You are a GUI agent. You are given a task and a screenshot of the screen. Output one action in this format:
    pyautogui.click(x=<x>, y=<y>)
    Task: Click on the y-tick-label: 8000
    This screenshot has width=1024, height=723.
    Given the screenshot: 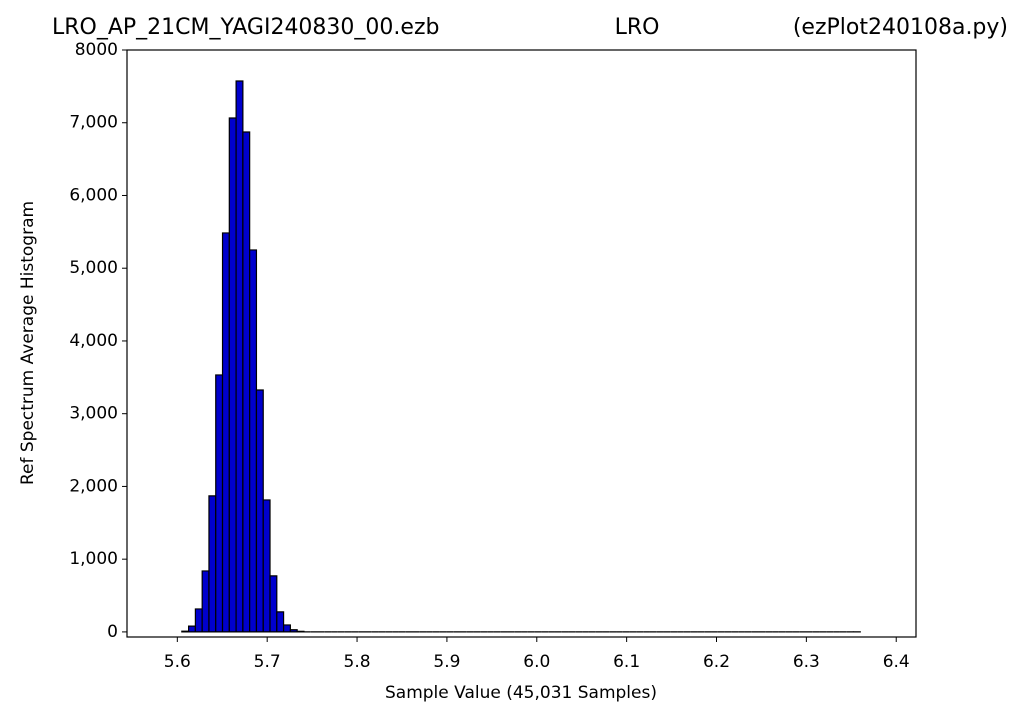 What is the action you would take?
    pyautogui.click(x=96, y=50)
    